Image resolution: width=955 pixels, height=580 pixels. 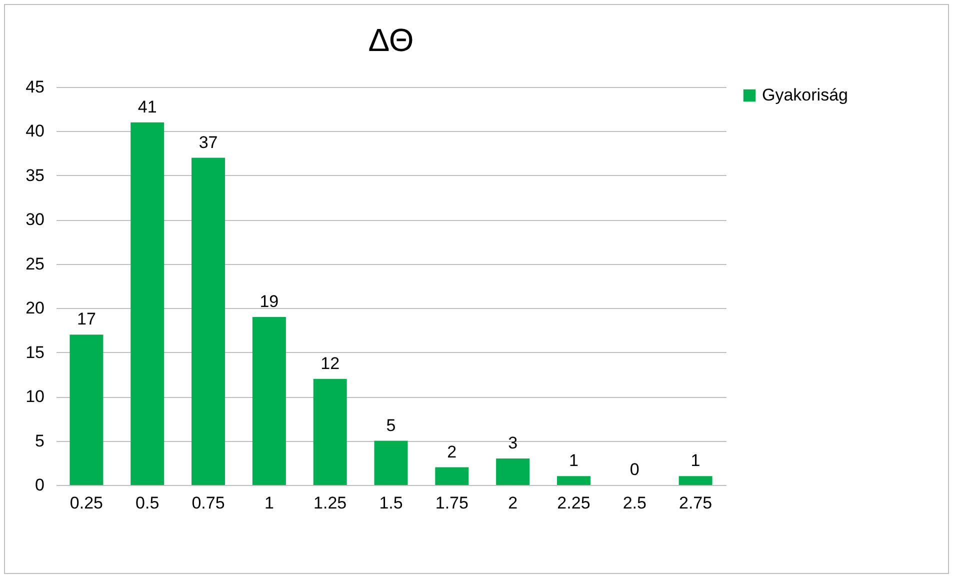 What do you see at coordinates (208, 142) in the screenshot?
I see `data-label: 37` at bounding box center [208, 142].